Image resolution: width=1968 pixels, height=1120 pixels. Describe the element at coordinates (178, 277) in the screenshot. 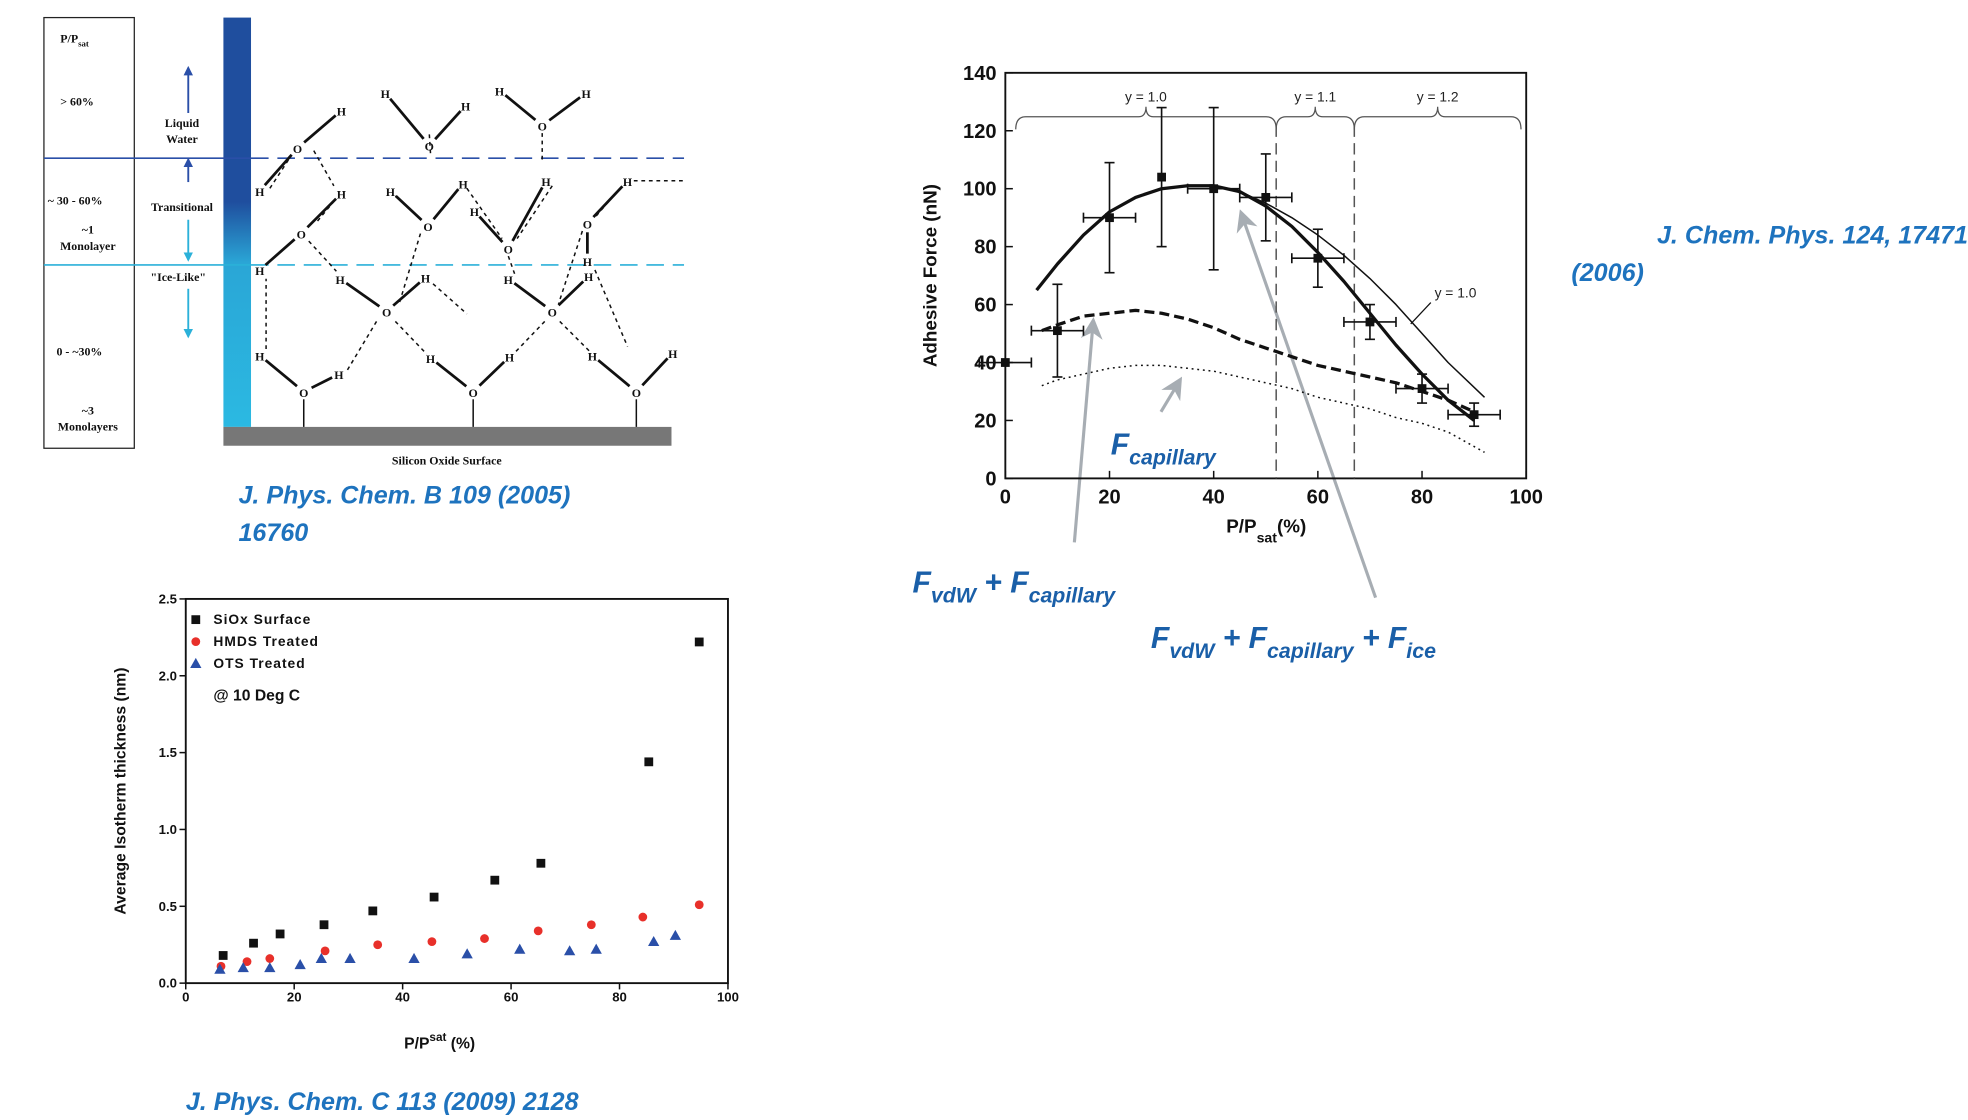

I see `phase-label: "Ice-Like"` at that location.